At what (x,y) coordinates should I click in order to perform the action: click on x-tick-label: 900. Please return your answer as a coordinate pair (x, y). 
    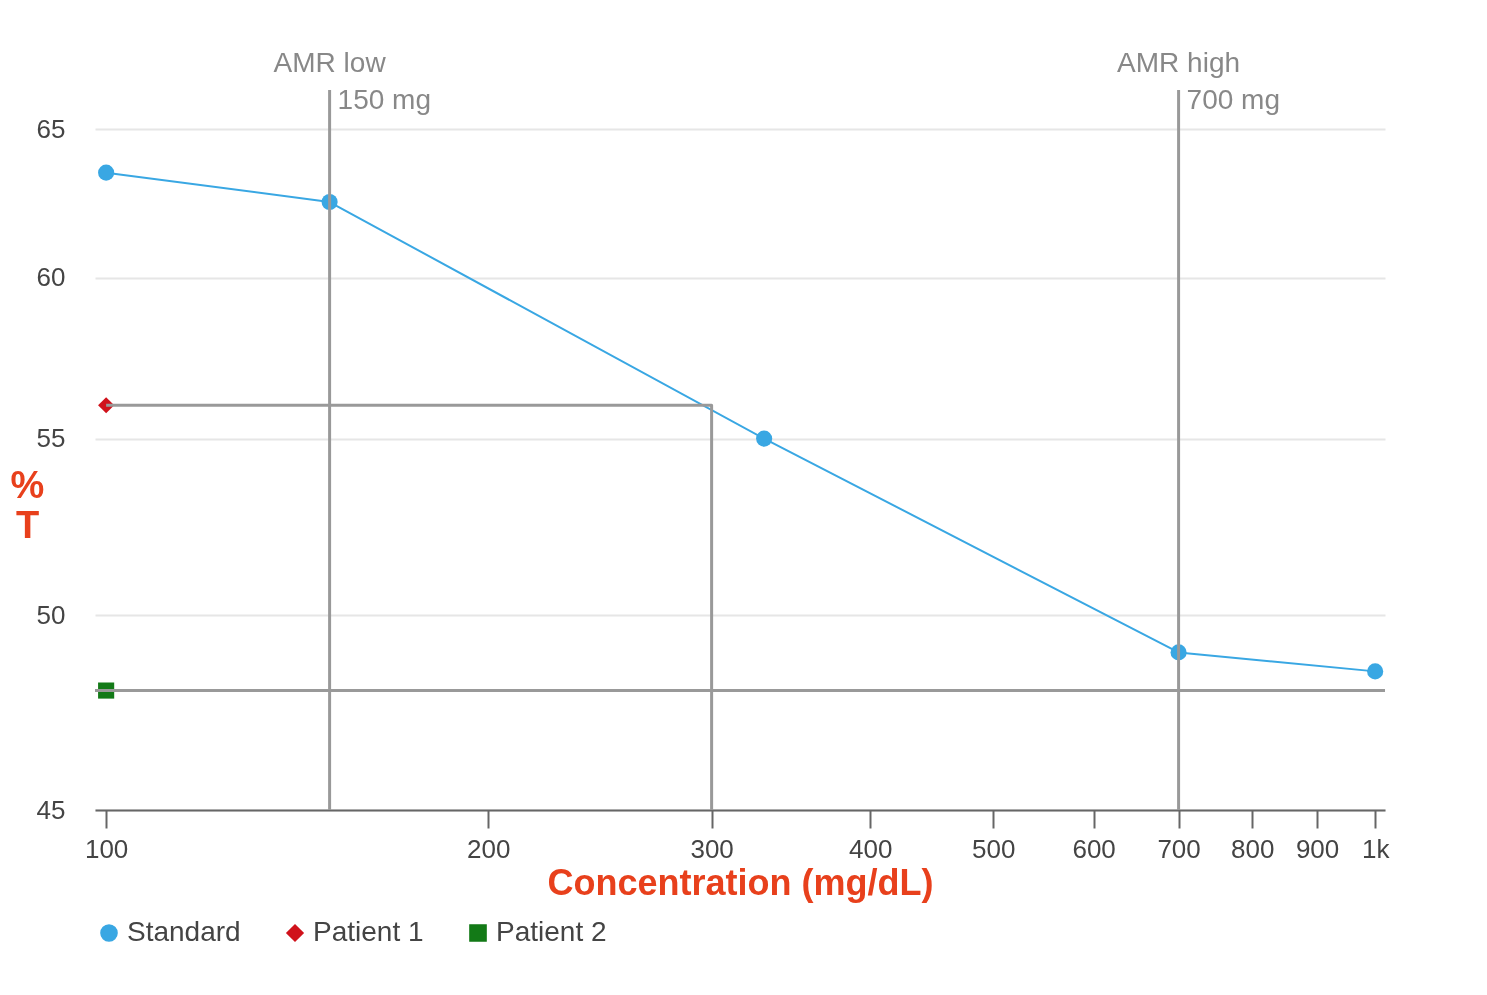
    Looking at the image, I should click on (1317, 848).